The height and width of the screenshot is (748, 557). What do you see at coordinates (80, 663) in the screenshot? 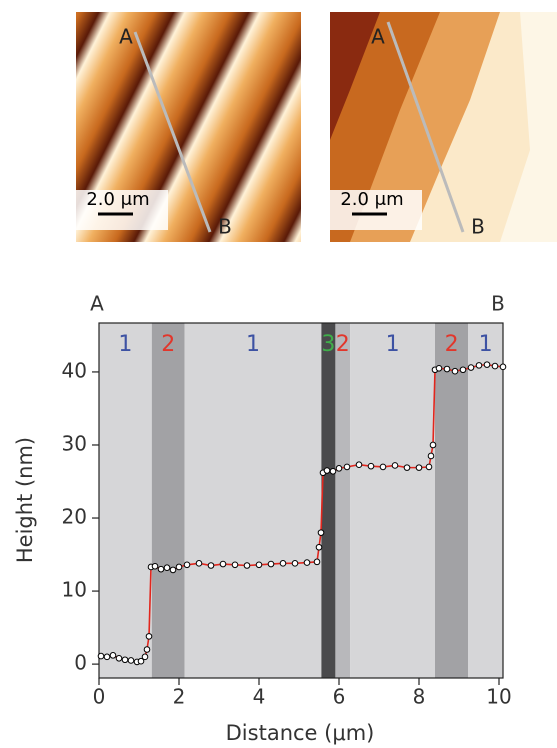
I see `y-tick-label: 0` at bounding box center [80, 663].